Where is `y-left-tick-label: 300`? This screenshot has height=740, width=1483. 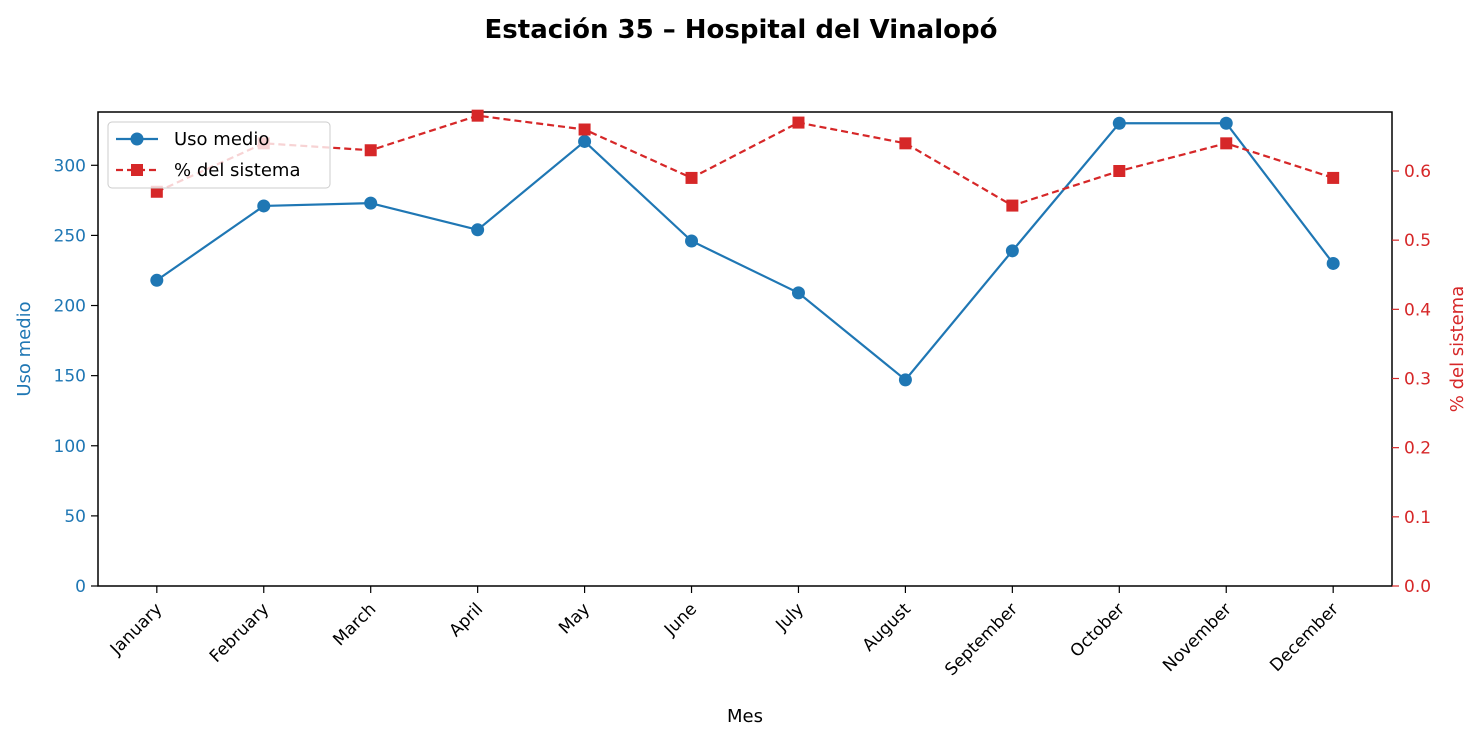
y-left-tick-label: 300 is located at coordinates (70, 166).